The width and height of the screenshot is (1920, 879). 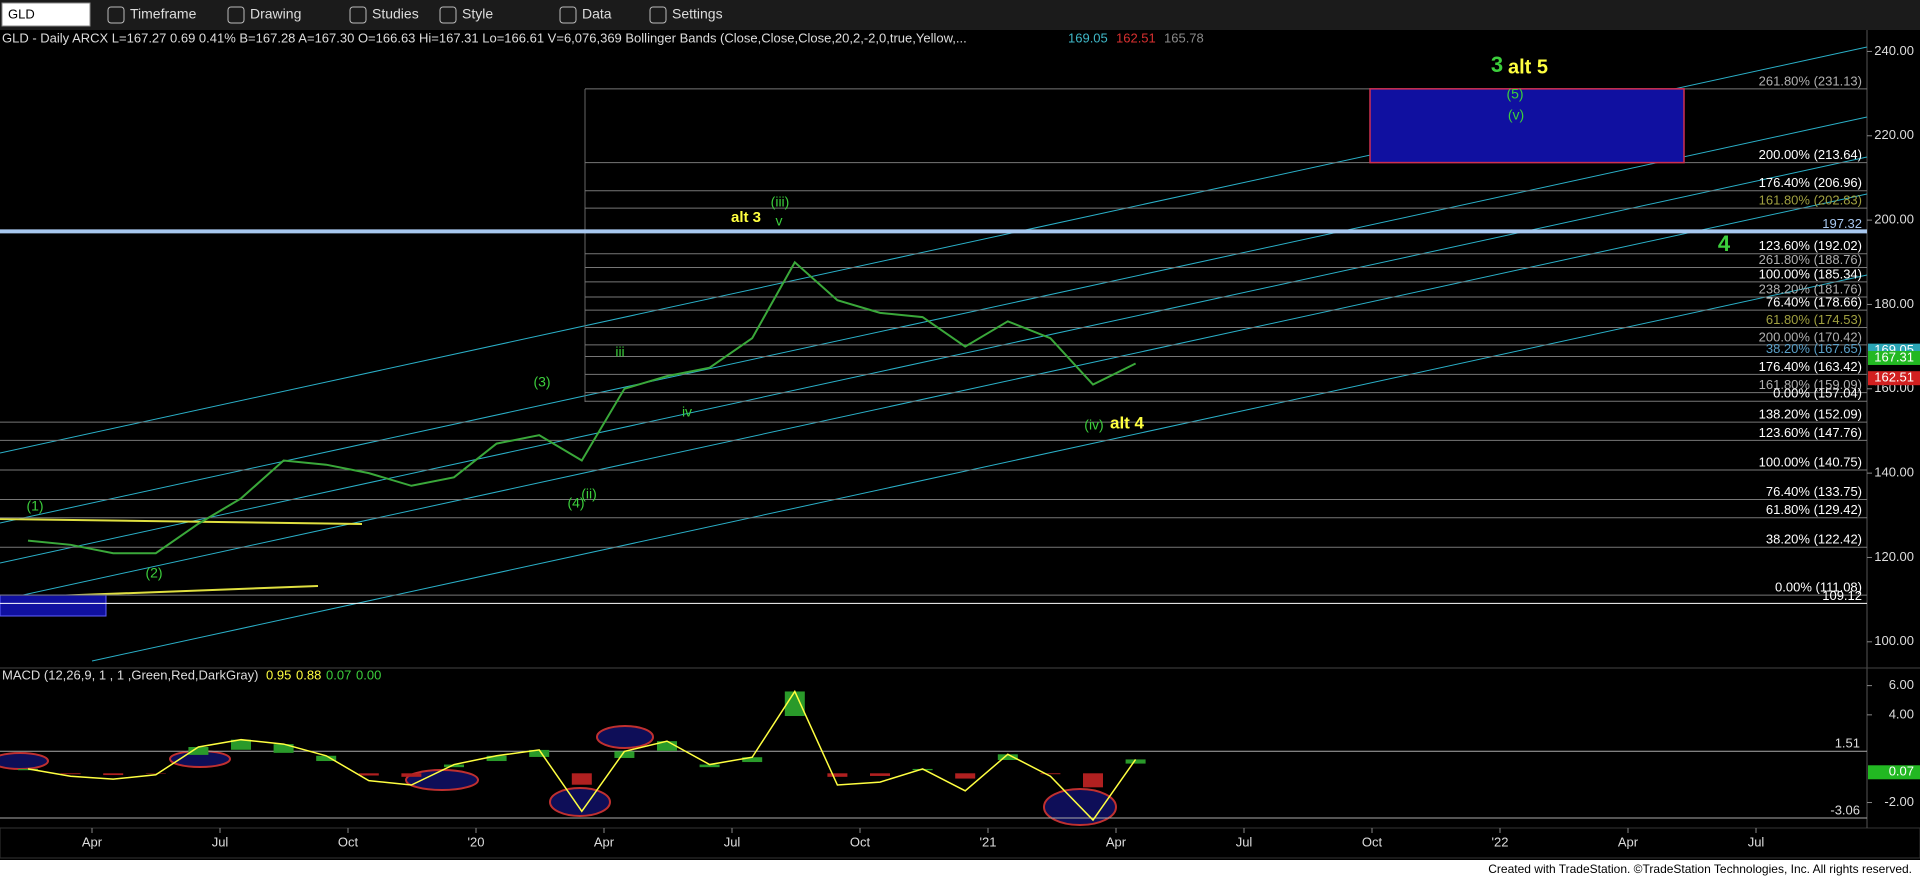 What do you see at coordinates (1894, 134) in the screenshot?
I see `y-tick-label: 220.00` at bounding box center [1894, 134].